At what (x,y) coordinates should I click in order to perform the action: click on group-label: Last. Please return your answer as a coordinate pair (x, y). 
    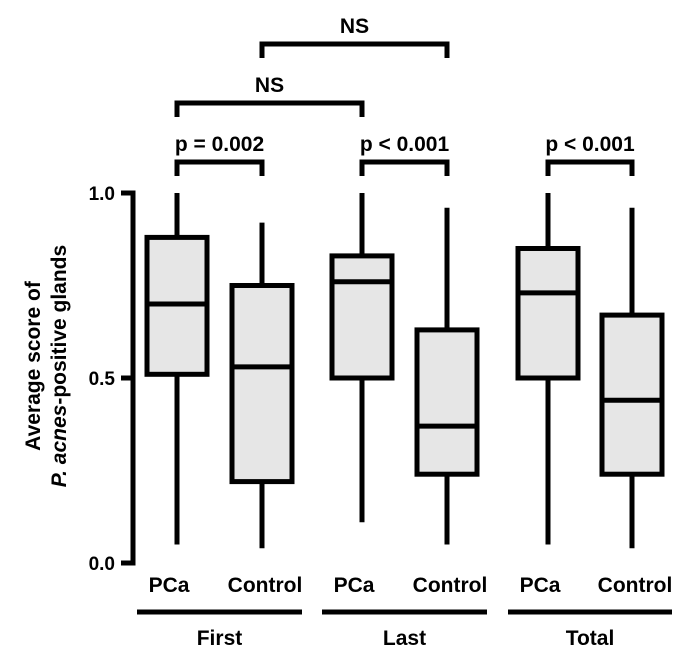
    Looking at the image, I should click on (404, 638).